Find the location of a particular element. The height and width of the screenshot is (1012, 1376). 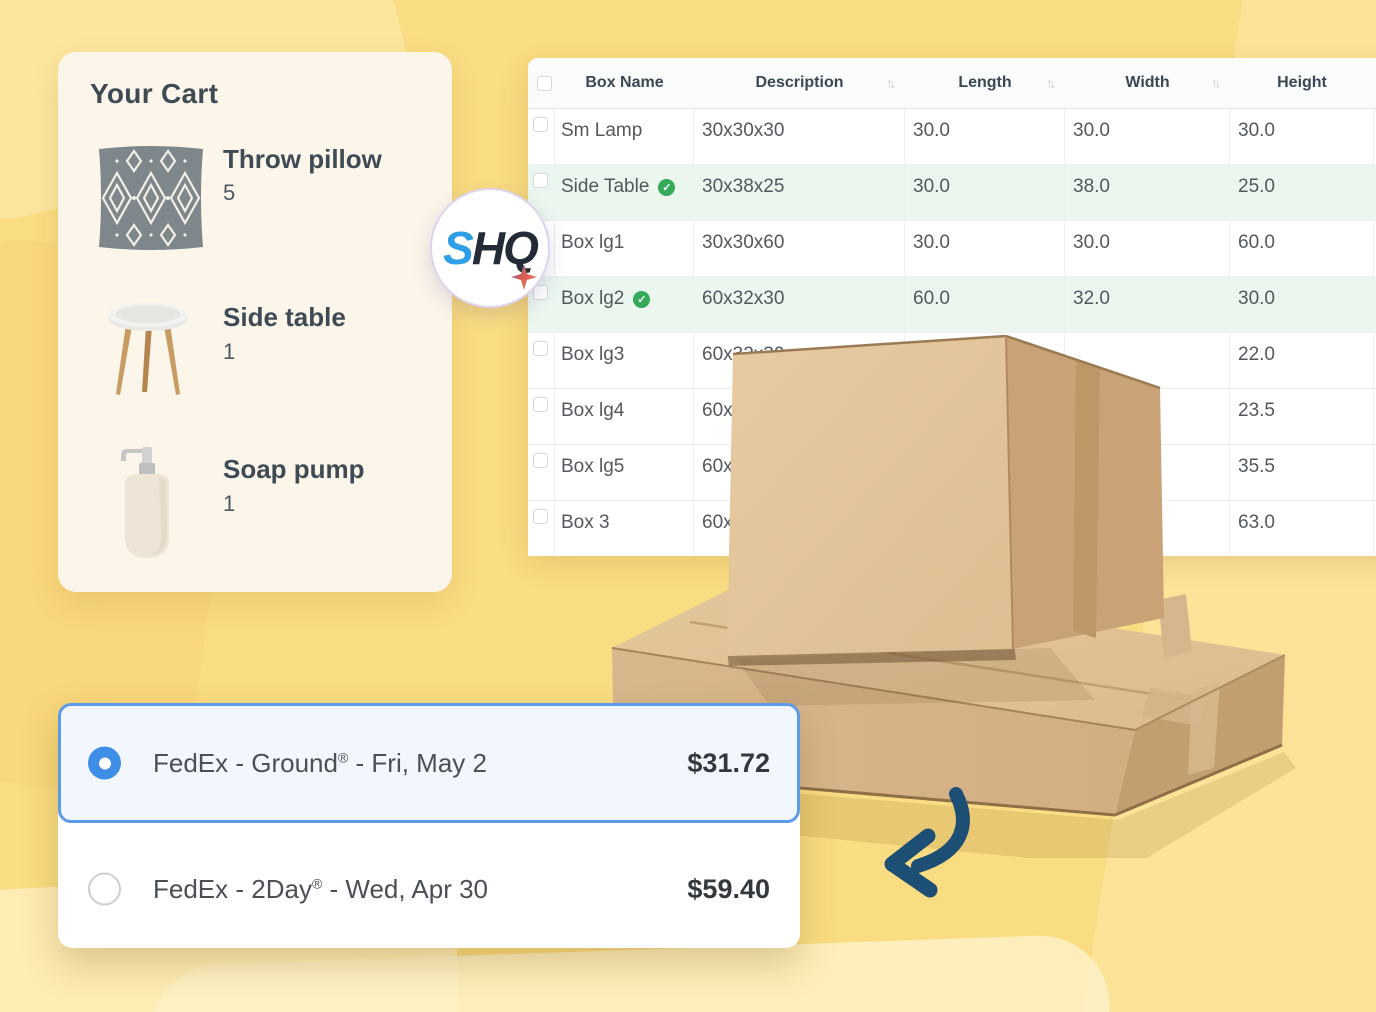

cell-box-name: Box lg5 is located at coordinates (624, 472).